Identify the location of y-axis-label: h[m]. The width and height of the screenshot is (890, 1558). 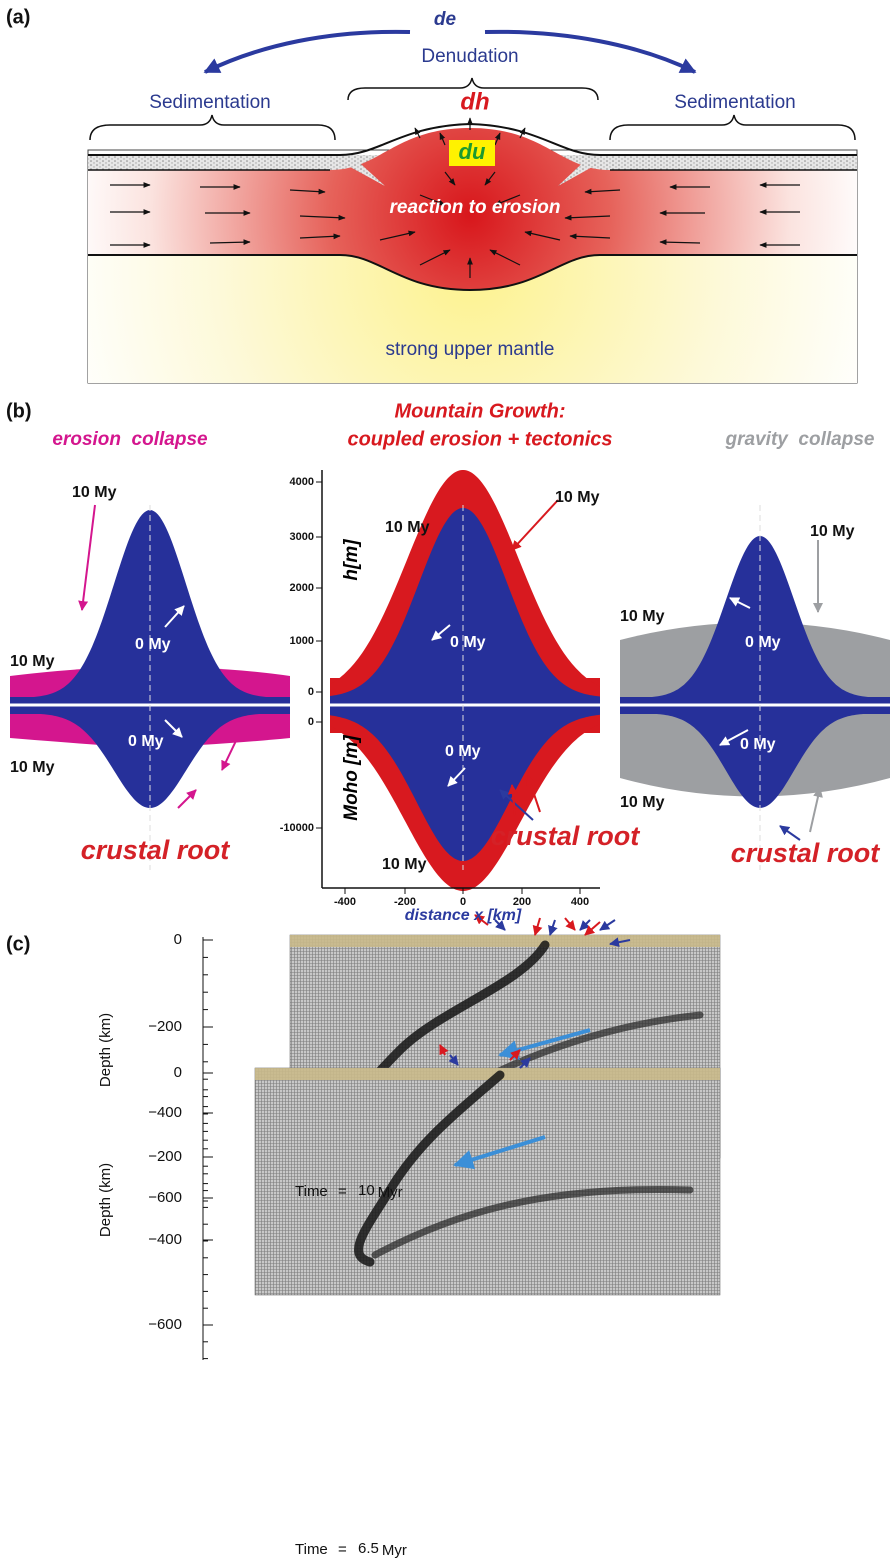
(351, 560).